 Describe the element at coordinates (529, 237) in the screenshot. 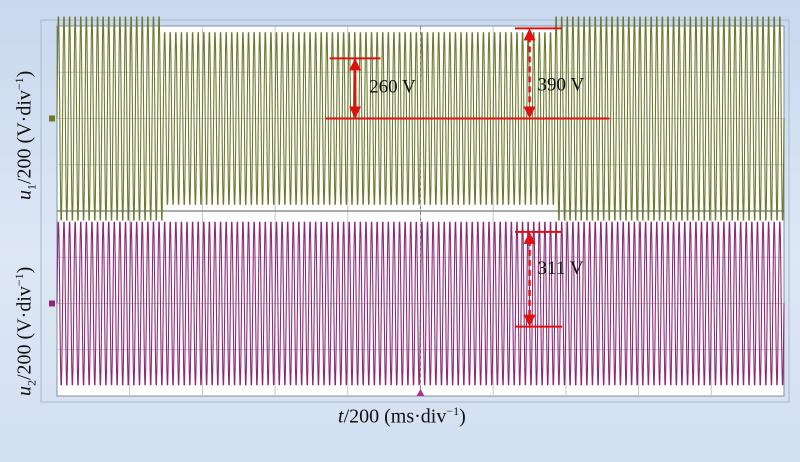

I see `arrow-311-head-top` at that location.